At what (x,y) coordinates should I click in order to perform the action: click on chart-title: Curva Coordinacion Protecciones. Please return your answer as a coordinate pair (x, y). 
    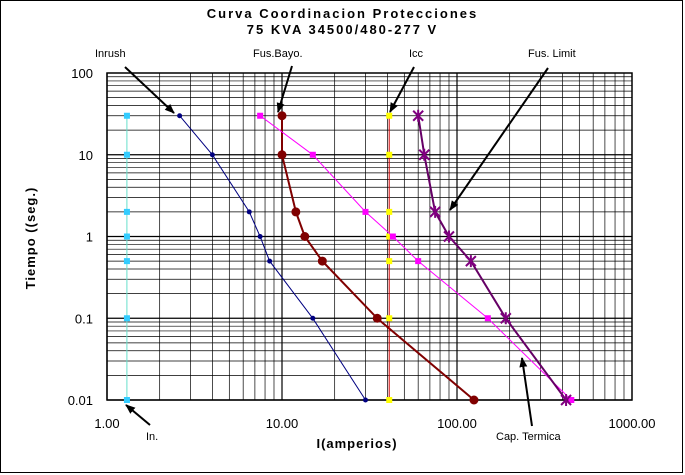
    Looking at the image, I should click on (342, 13).